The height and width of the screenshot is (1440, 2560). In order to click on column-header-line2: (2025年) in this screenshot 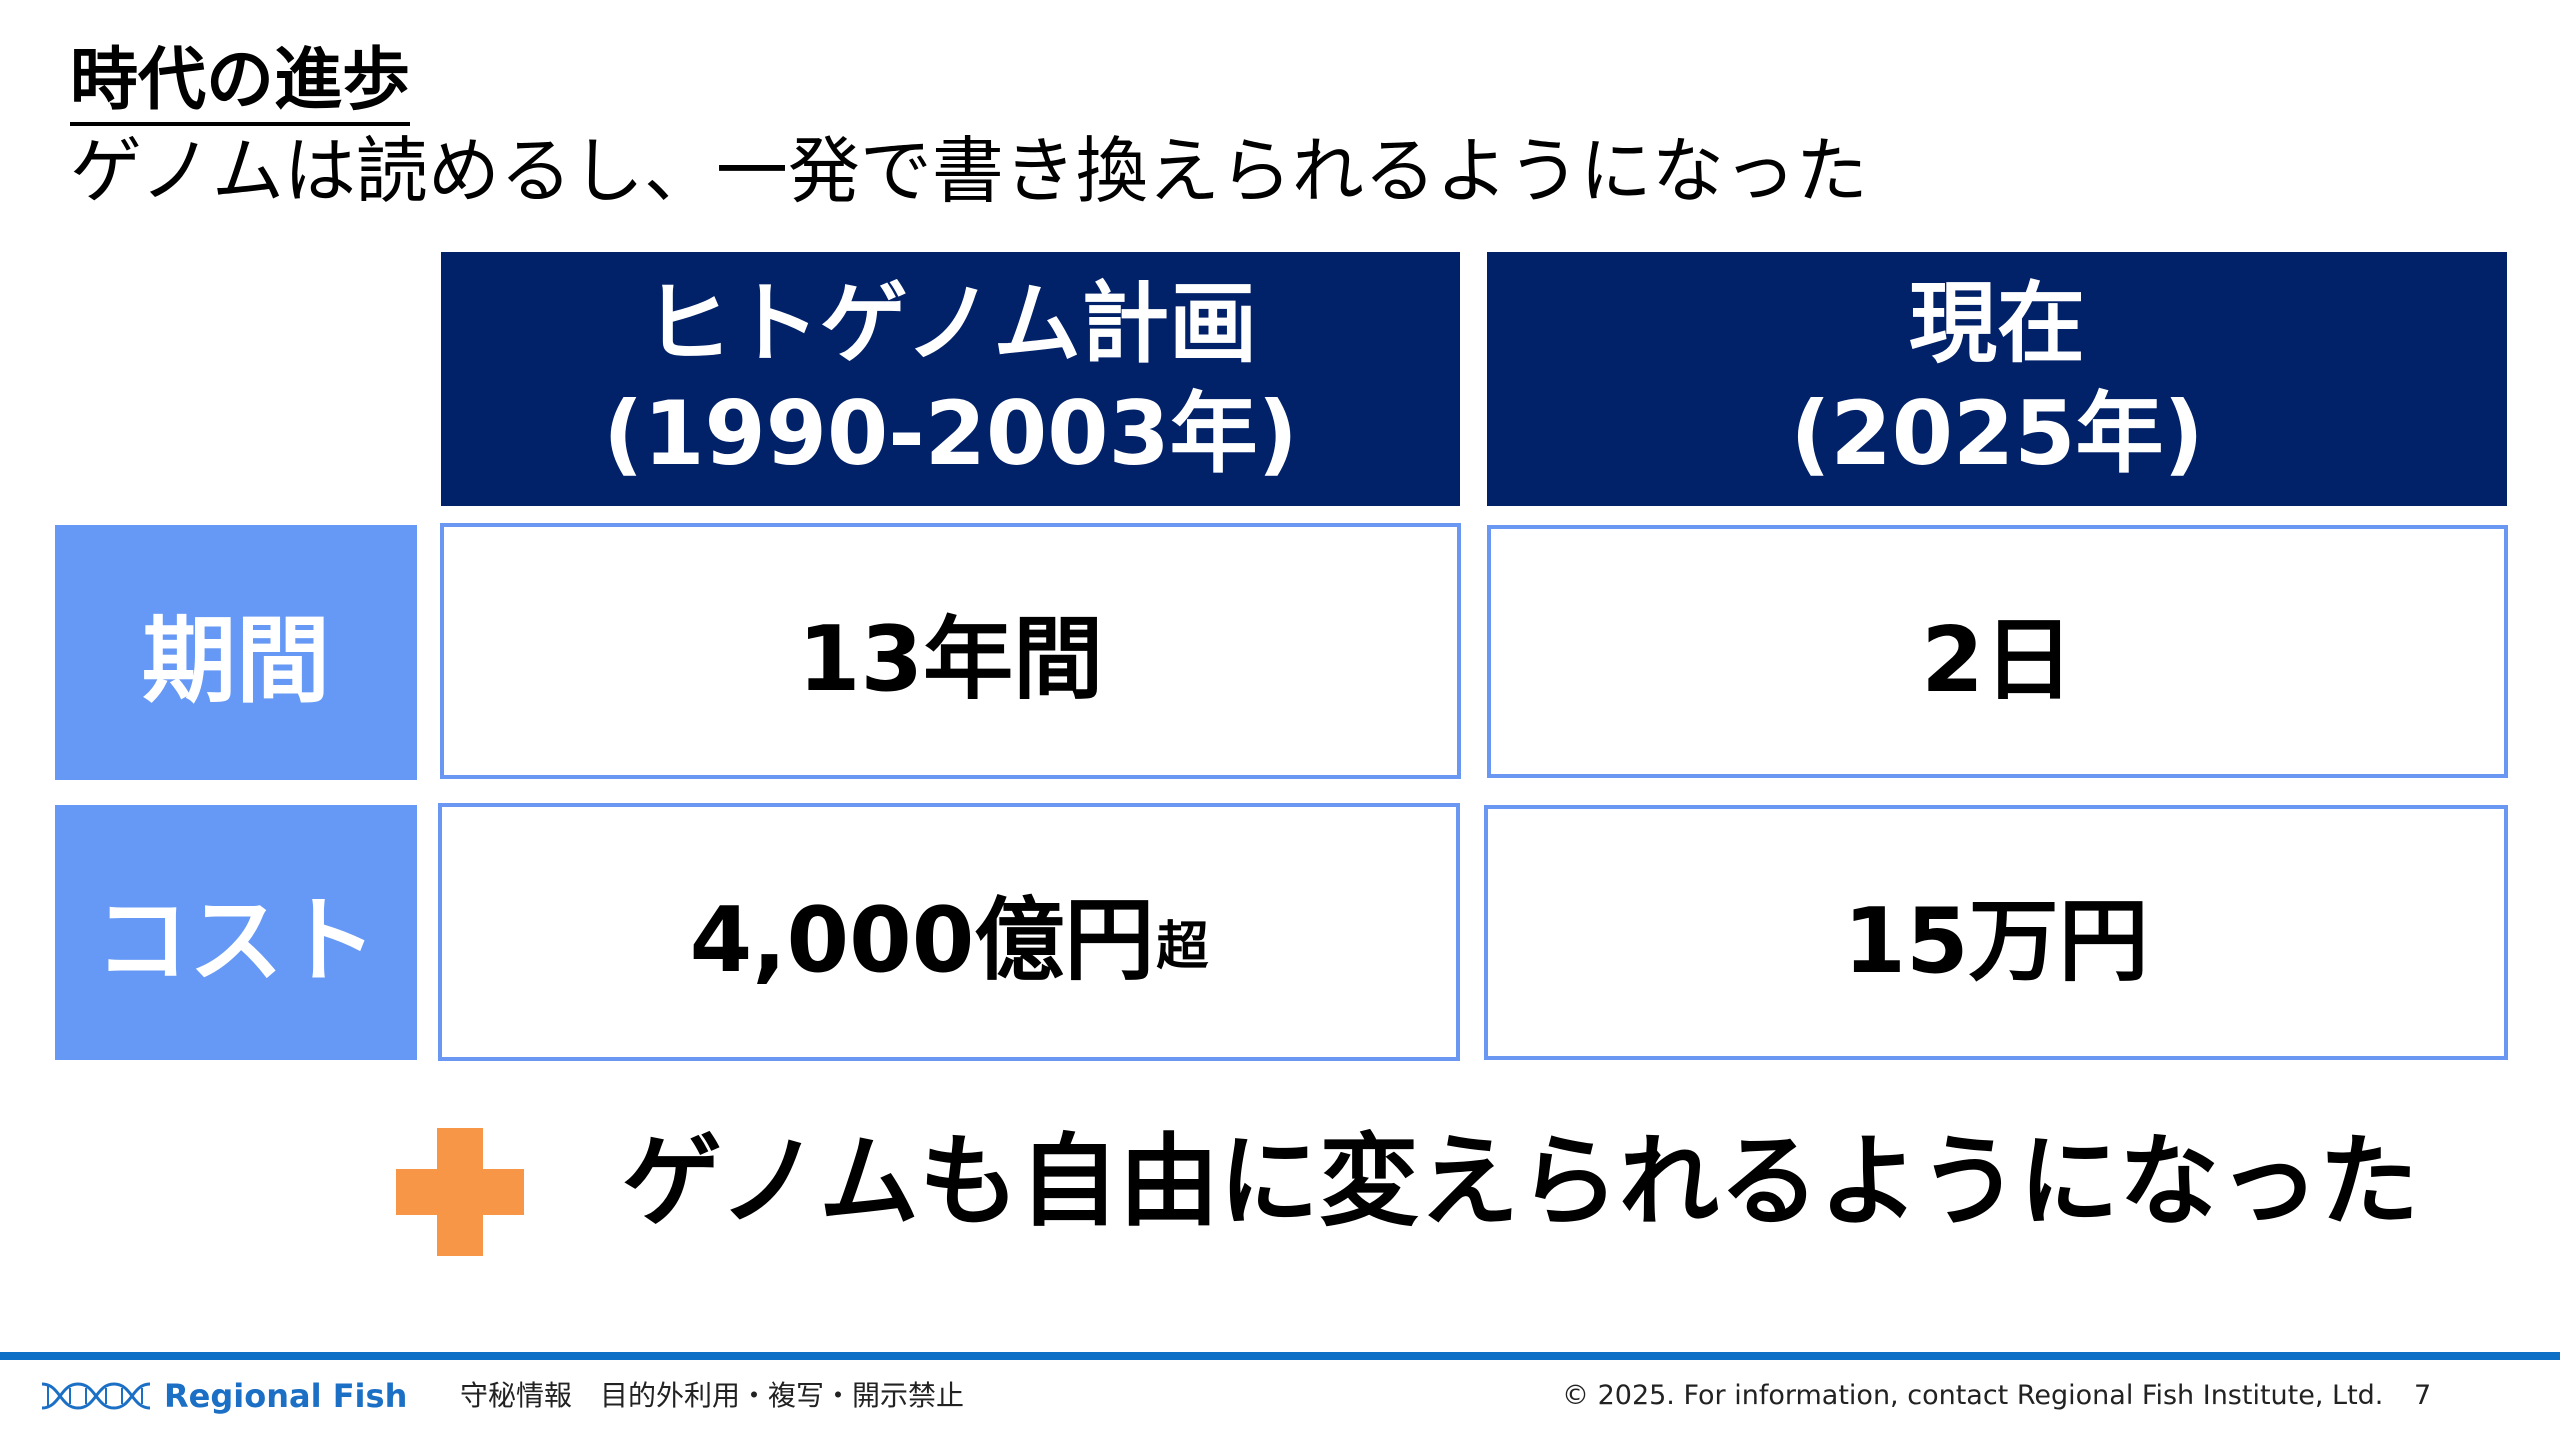, I will do `click(1997, 433)`.